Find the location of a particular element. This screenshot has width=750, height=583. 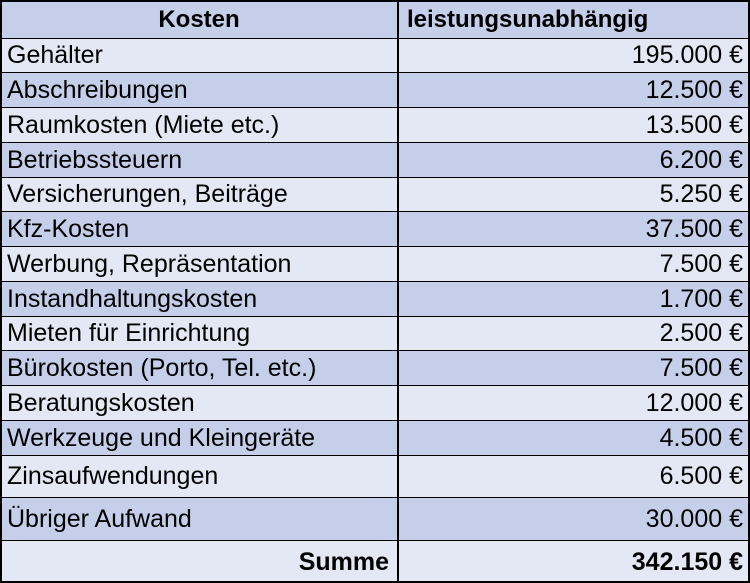

table-row: Instandhaltungskosten 1.700 € is located at coordinates (375, 299).